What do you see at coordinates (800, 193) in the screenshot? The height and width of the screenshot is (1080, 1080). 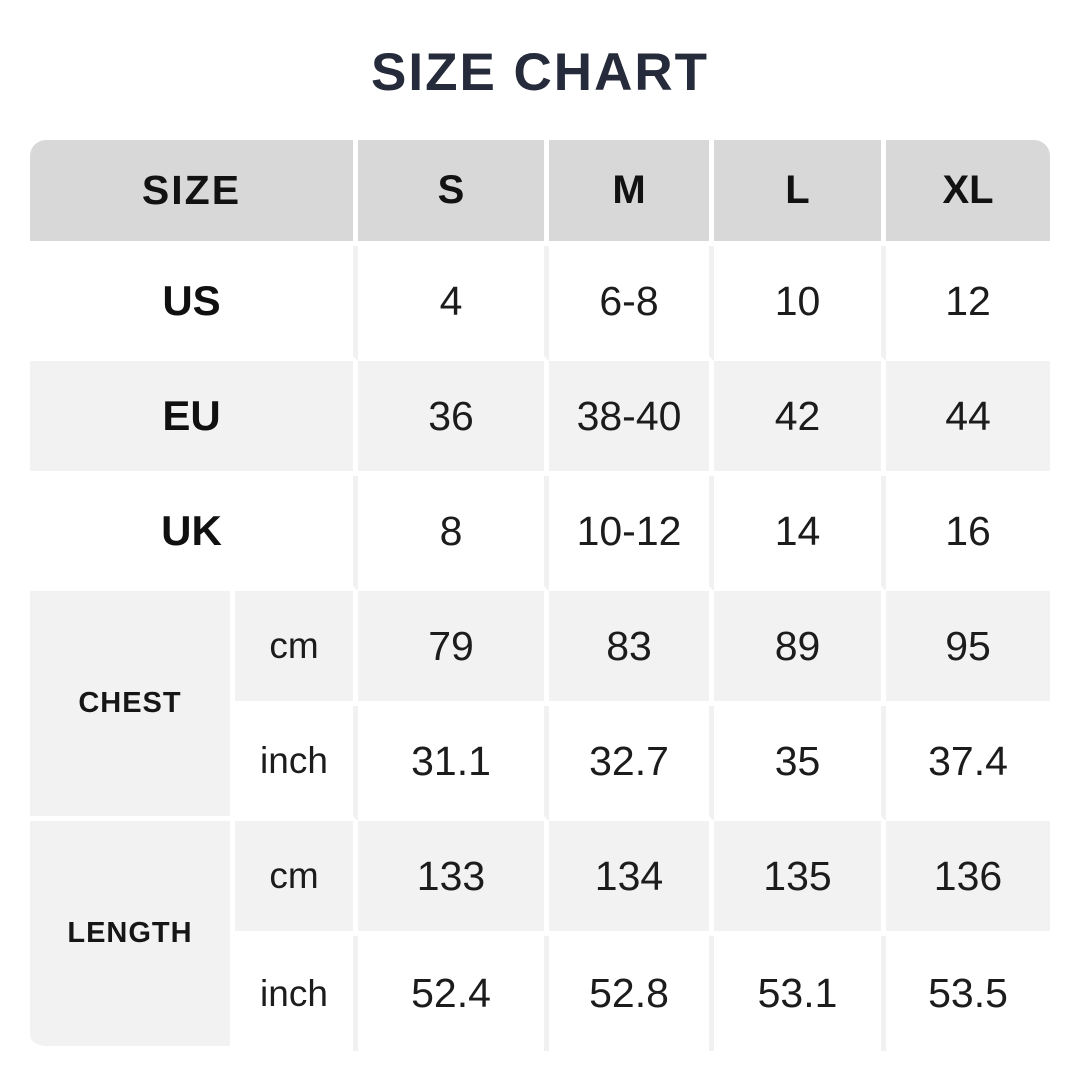 I see `header-cell-l: L` at bounding box center [800, 193].